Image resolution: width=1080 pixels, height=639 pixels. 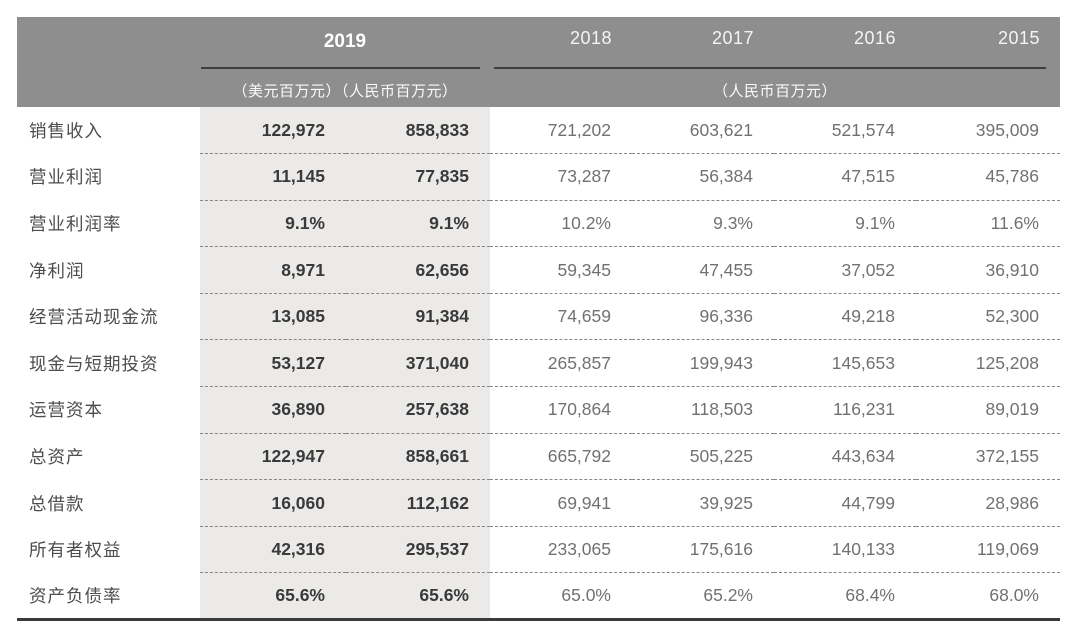 I want to click on row-label: 运营资本, so click(x=108, y=410).